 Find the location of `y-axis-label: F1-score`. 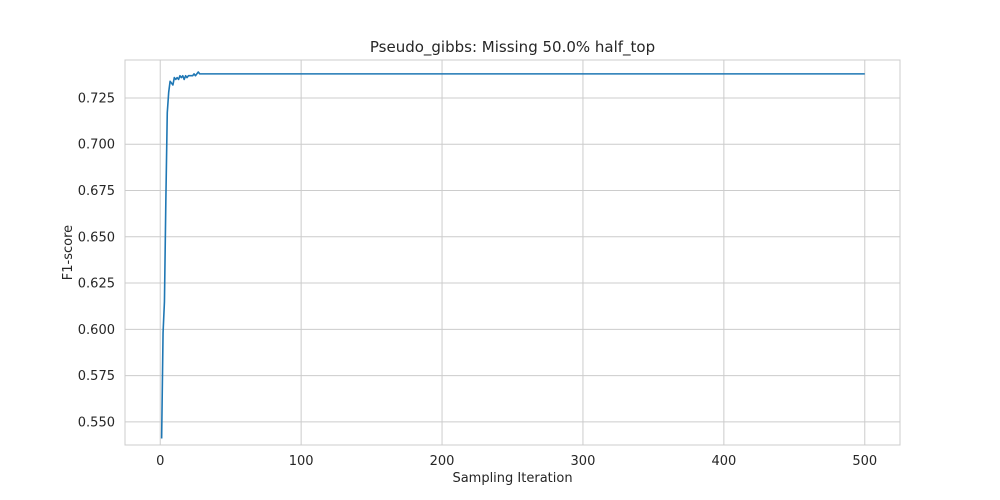

y-axis-label: F1-score is located at coordinates (68, 252).